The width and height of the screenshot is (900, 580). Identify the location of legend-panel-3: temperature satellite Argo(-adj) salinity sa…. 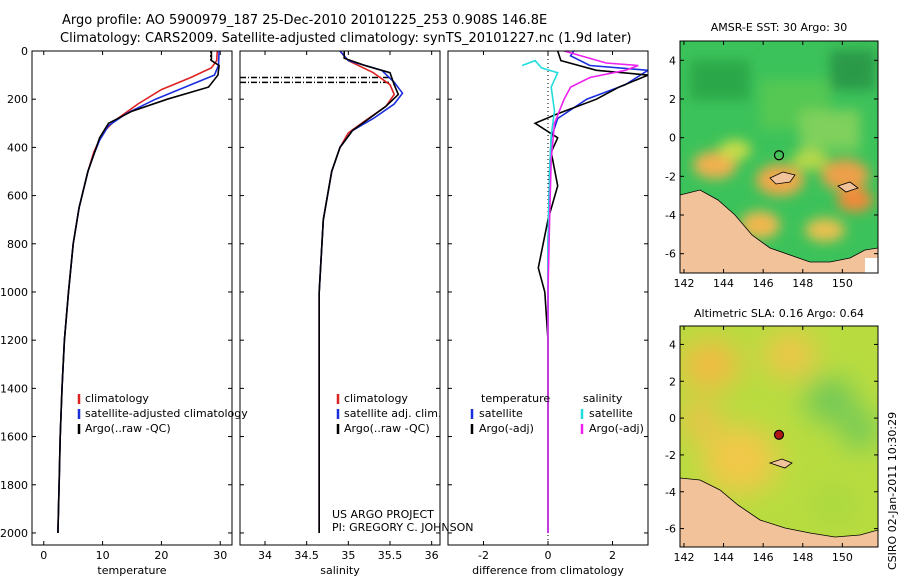
(557, 413).